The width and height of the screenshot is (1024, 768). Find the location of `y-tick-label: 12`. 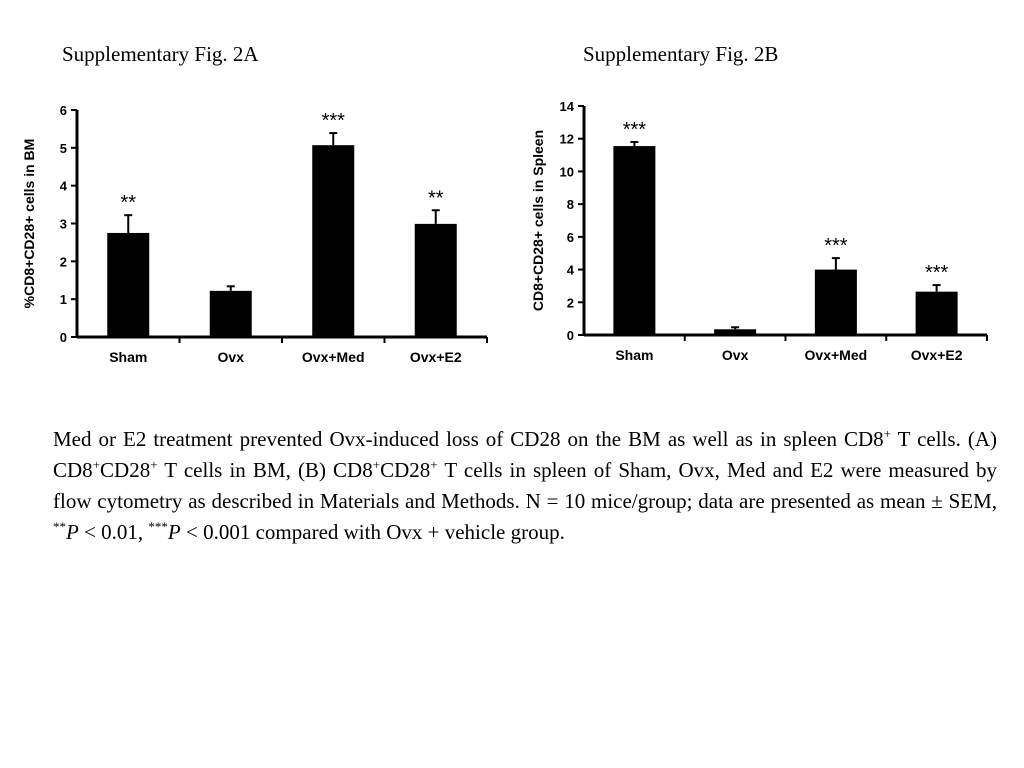

y-tick-label: 12 is located at coordinates (567, 139).